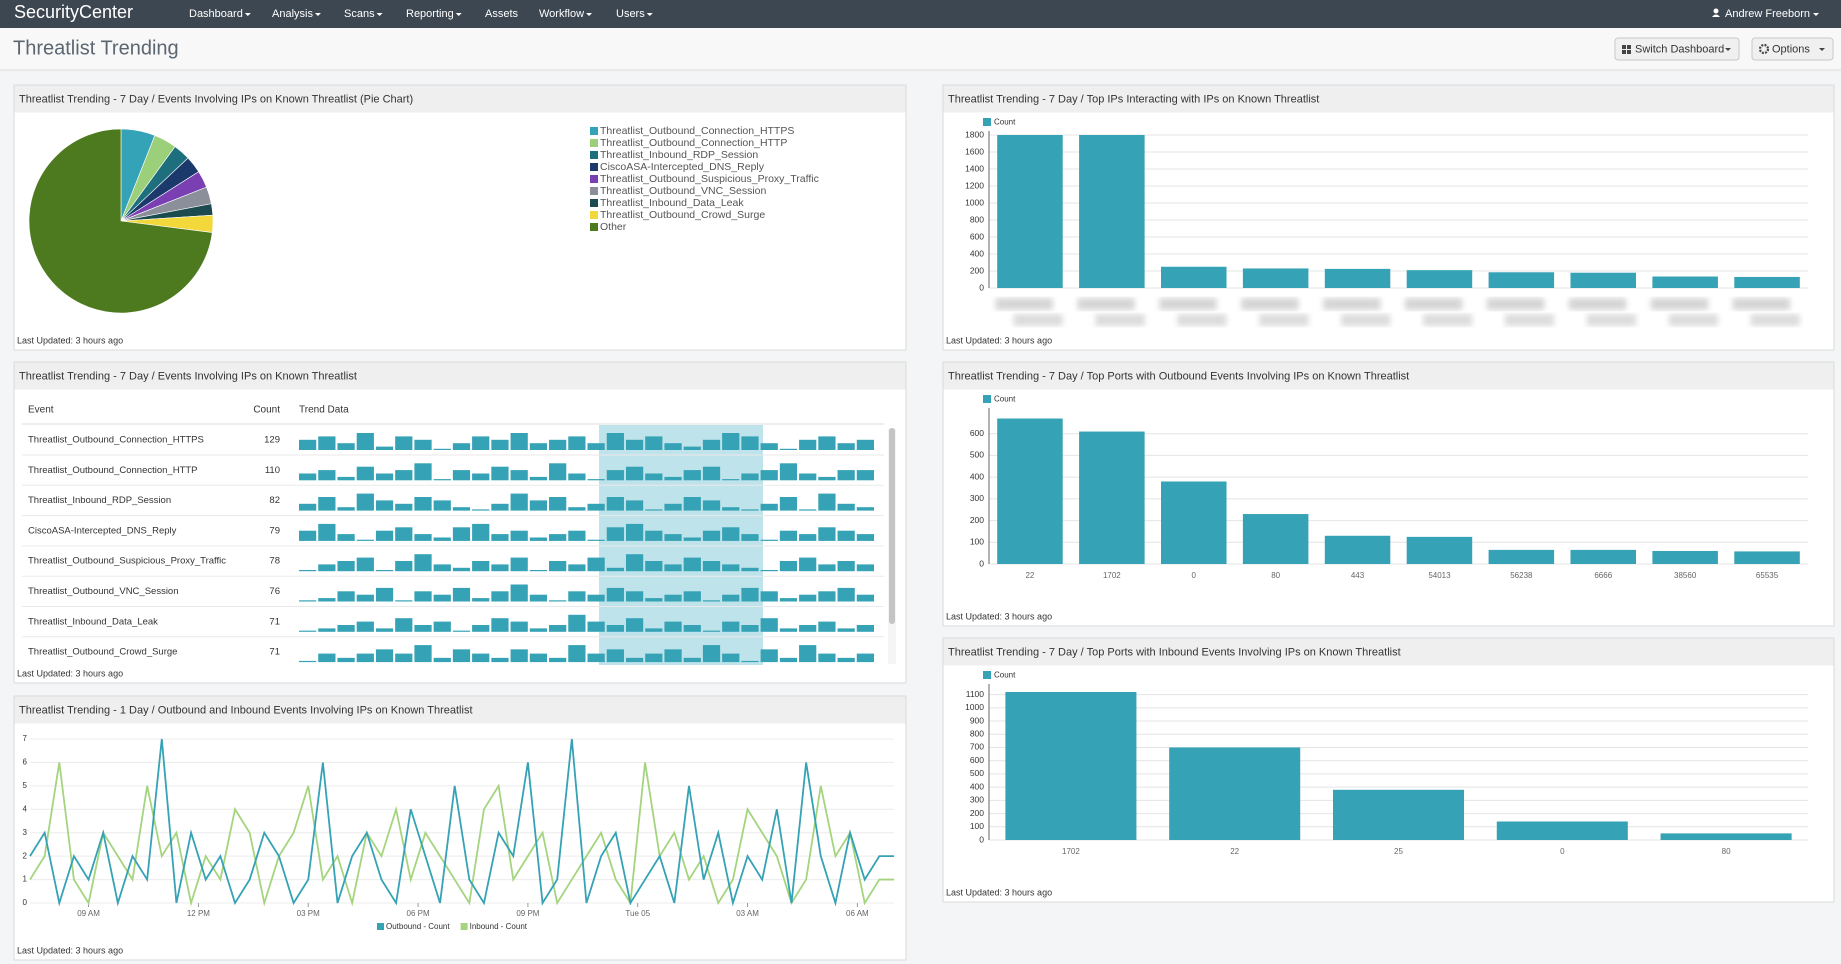 This screenshot has width=1841, height=964. I want to click on legend-label: Count, so click(1005, 122).